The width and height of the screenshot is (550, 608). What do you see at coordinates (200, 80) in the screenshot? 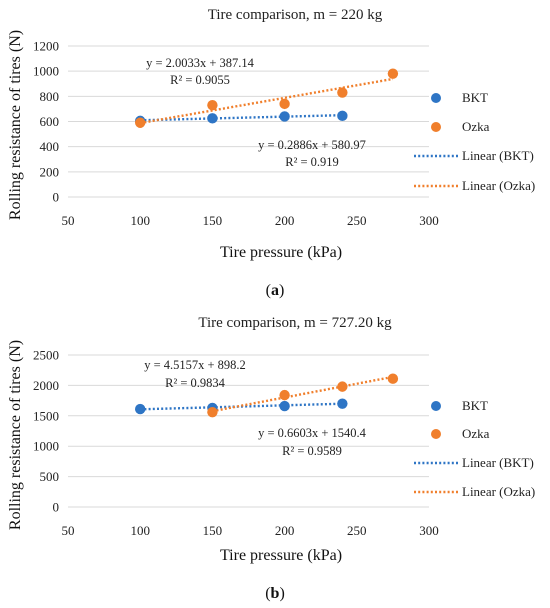
I see `chart-a-annotation-ozka-r2: R² = 0.9055` at bounding box center [200, 80].